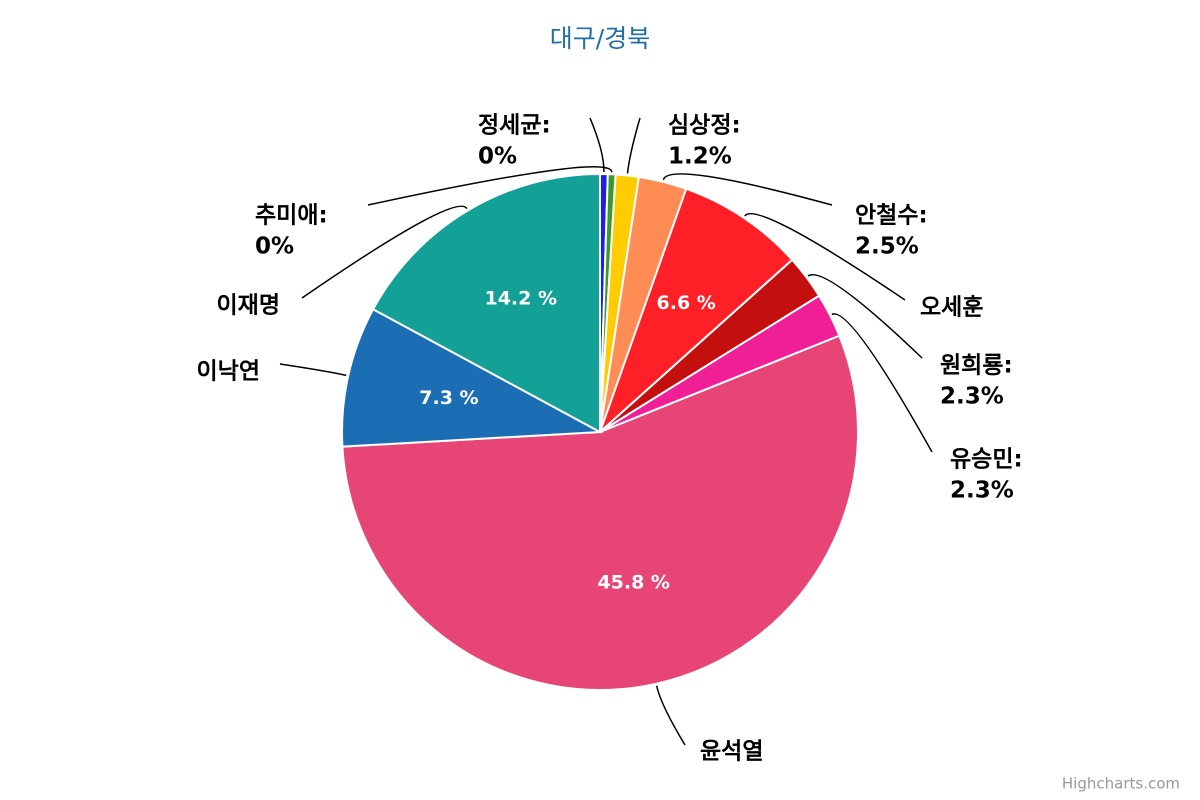  Describe the element at coordinates (891, 216) in the screenshot. I see `data-label-name: 안철수:` at that location.